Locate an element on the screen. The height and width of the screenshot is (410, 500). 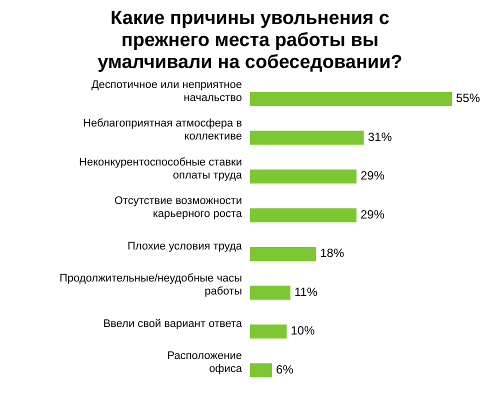
chart-title: Какие причины увольнения с прежнего места работы вы умалчивали на собеседовании? is located at coordinates (250, 41).